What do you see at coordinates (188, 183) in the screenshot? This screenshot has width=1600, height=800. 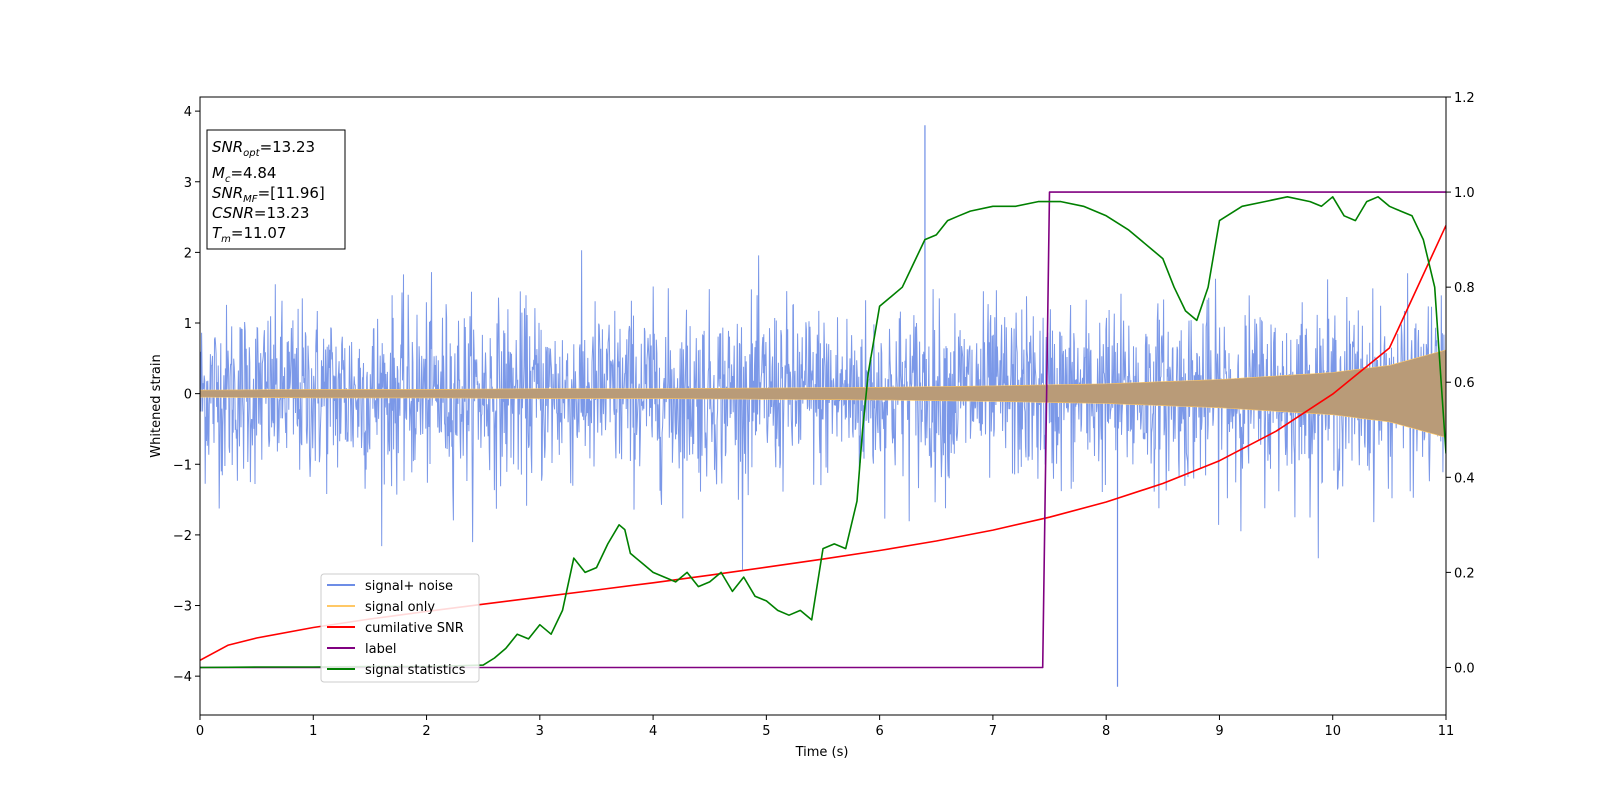 I see `y-tick-label: 3` at bounding box center [188, 183].